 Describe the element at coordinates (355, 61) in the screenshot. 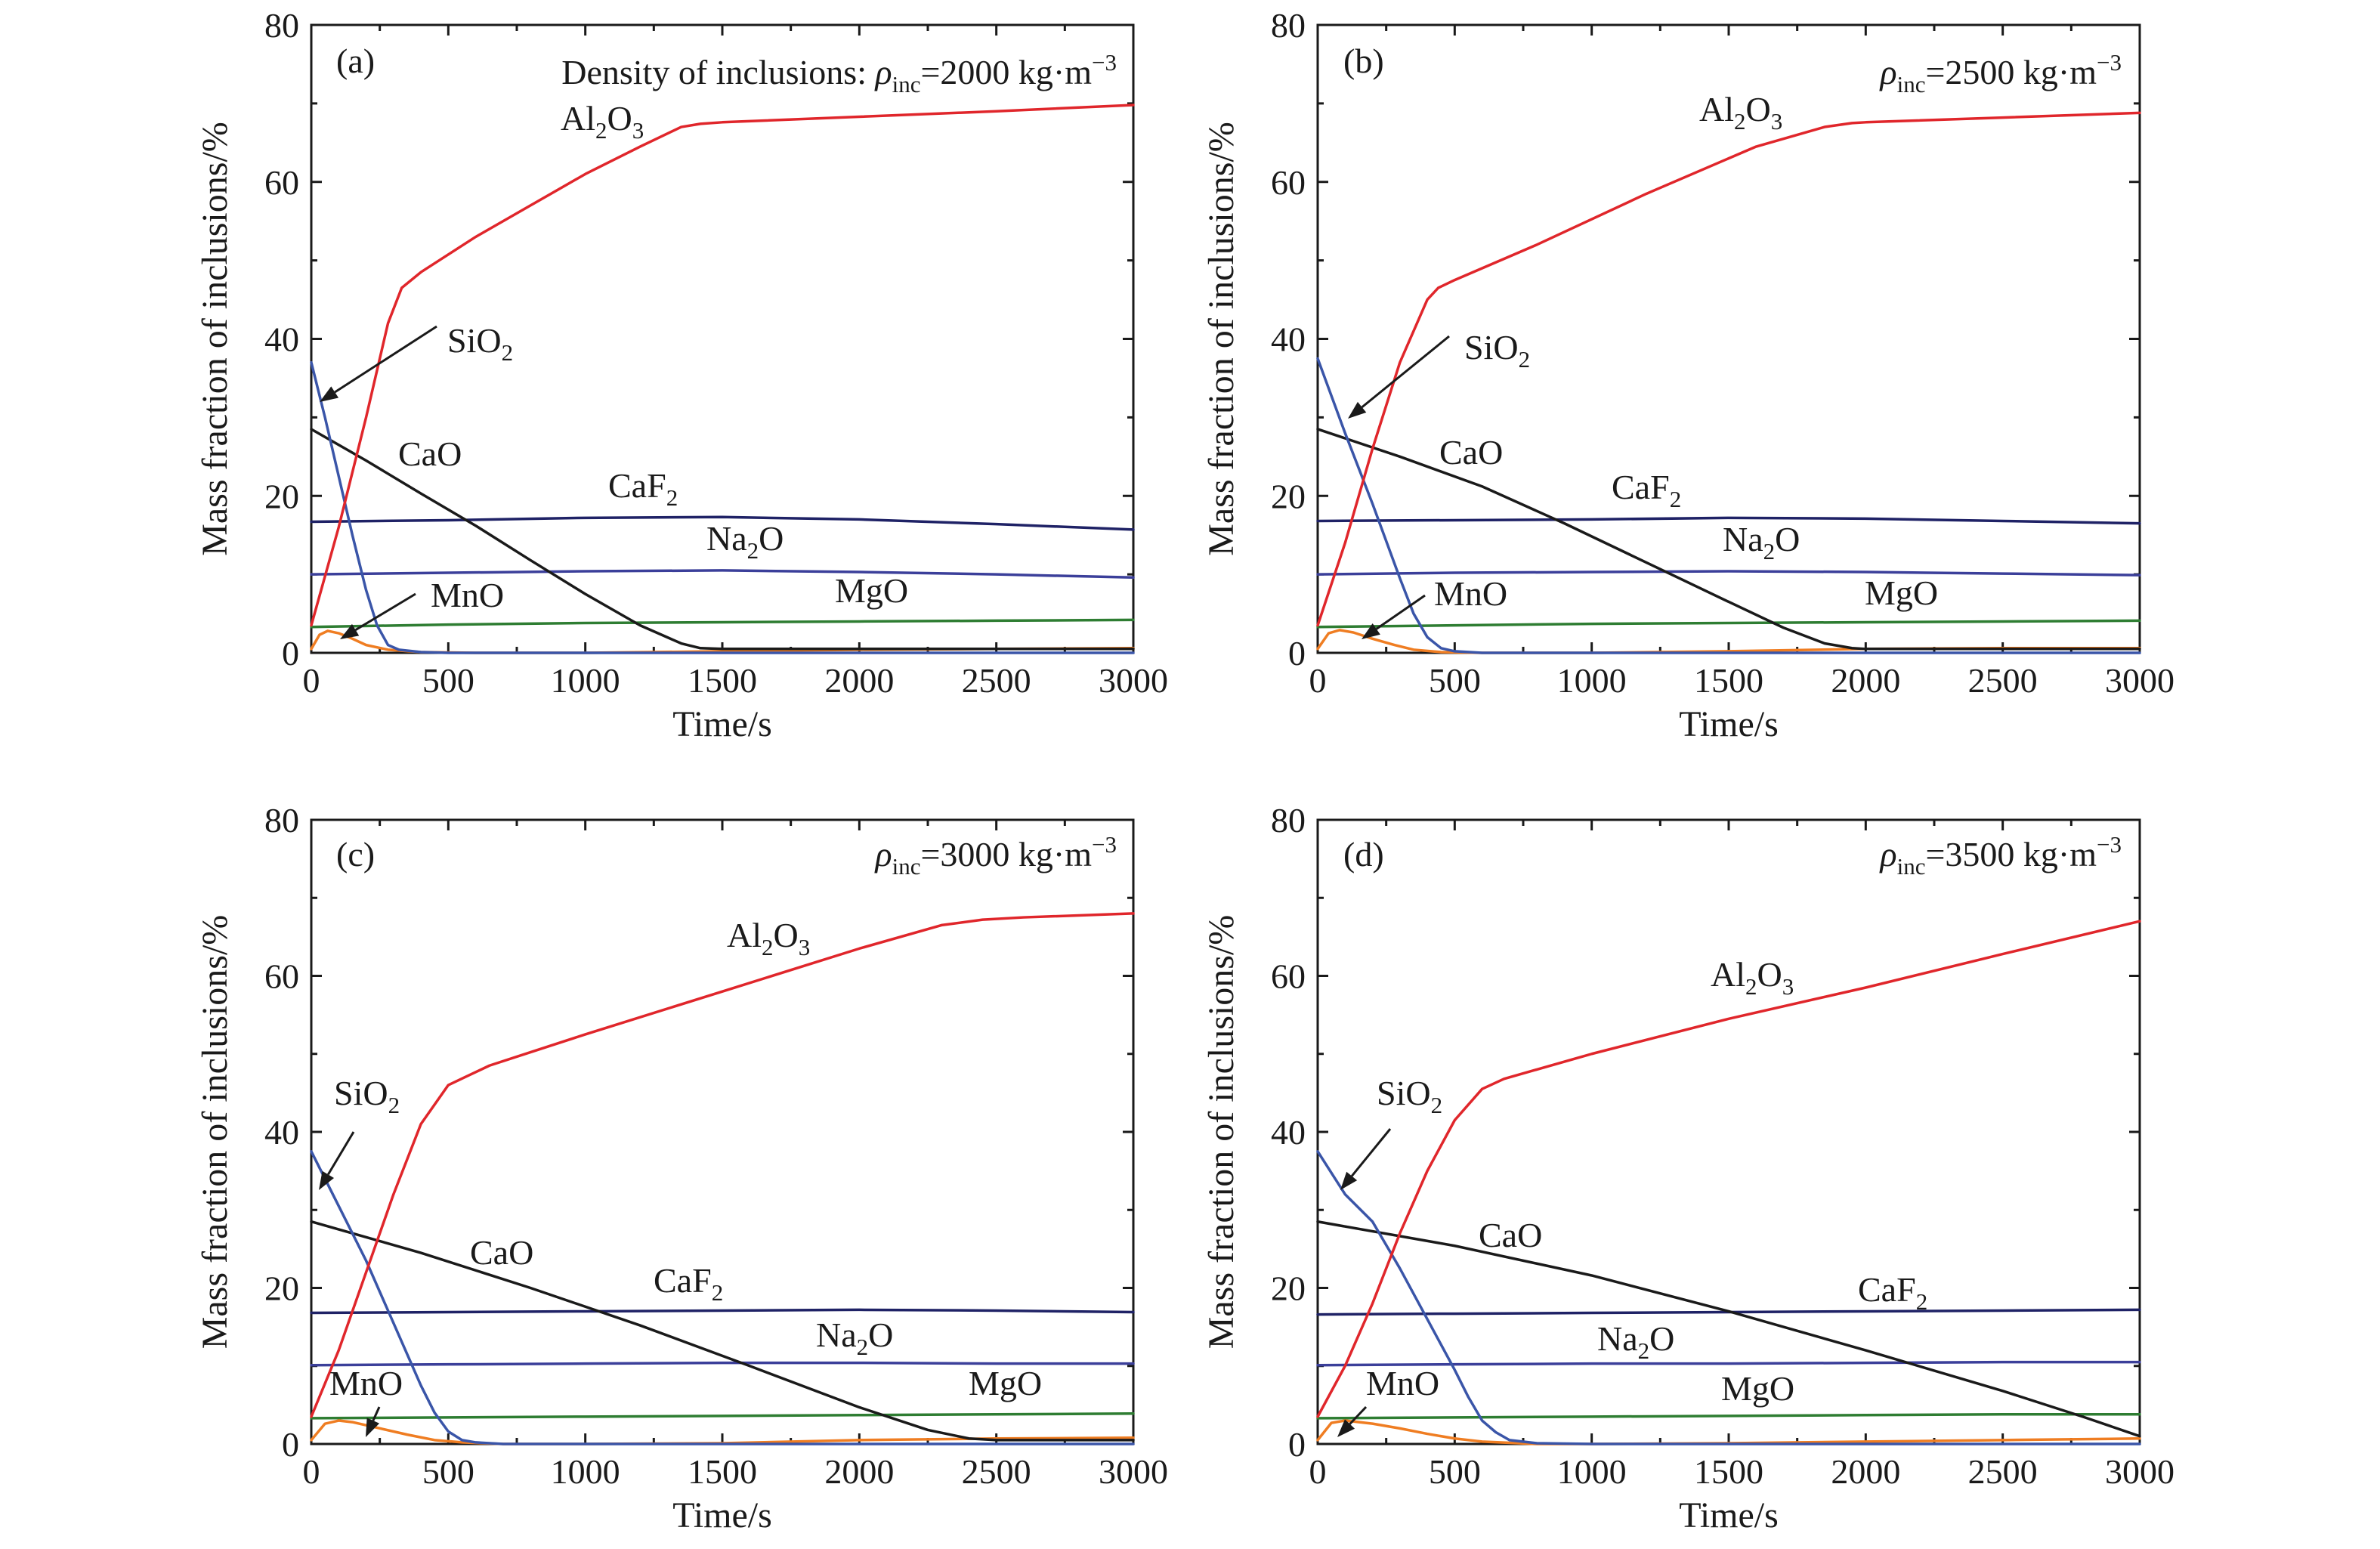

I see `panel-tag: (a)` at that location.